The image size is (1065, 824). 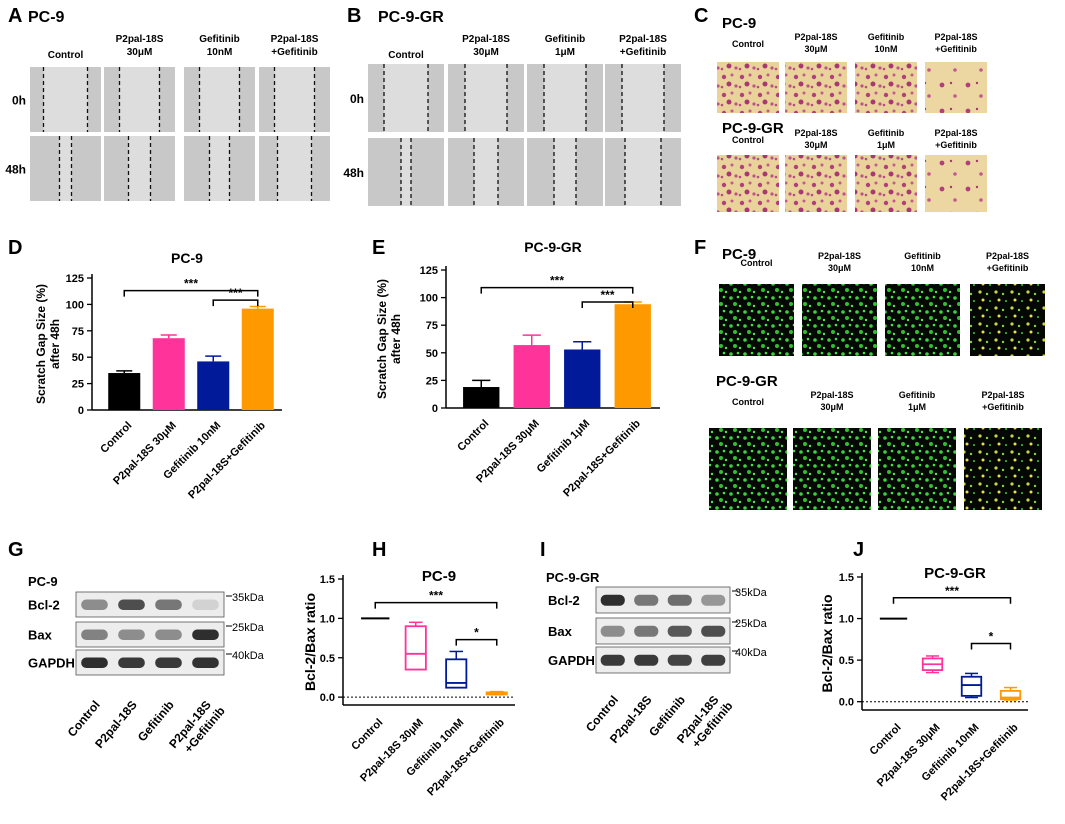 What do you see at coordinates (15, 248) in the screenshot?
I see `panel-letter-d: D` at bounding box center [15, 248].